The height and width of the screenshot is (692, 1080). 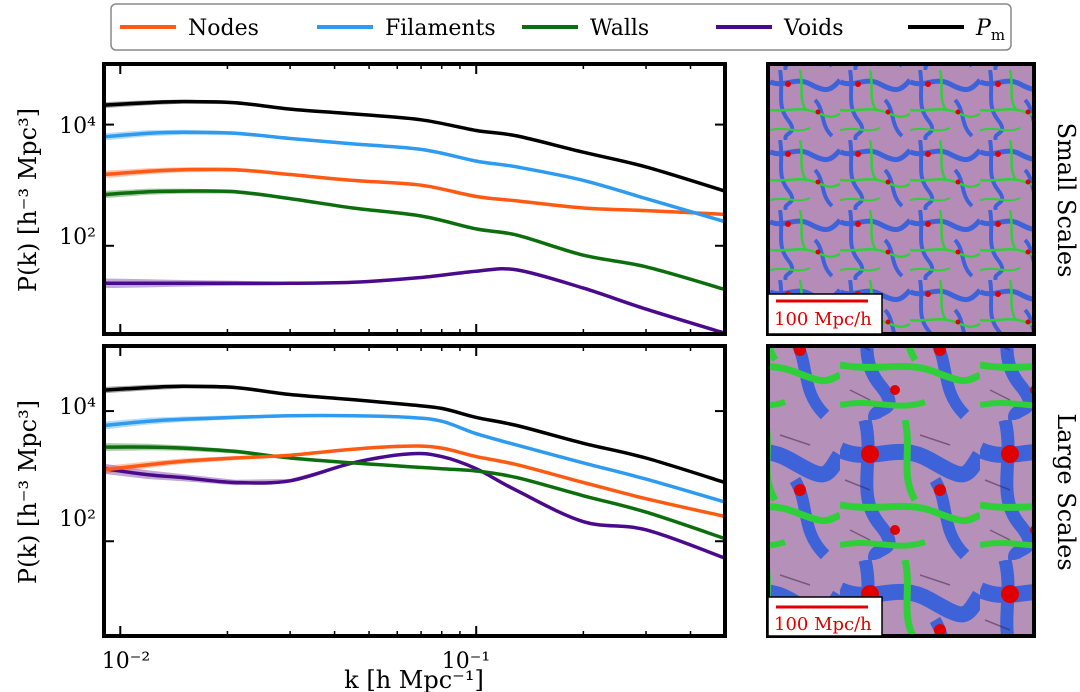 What do you see at coordinates (228, 198) in the screenshot?
I see `top-band-walls` at bounding box center [228, 198].